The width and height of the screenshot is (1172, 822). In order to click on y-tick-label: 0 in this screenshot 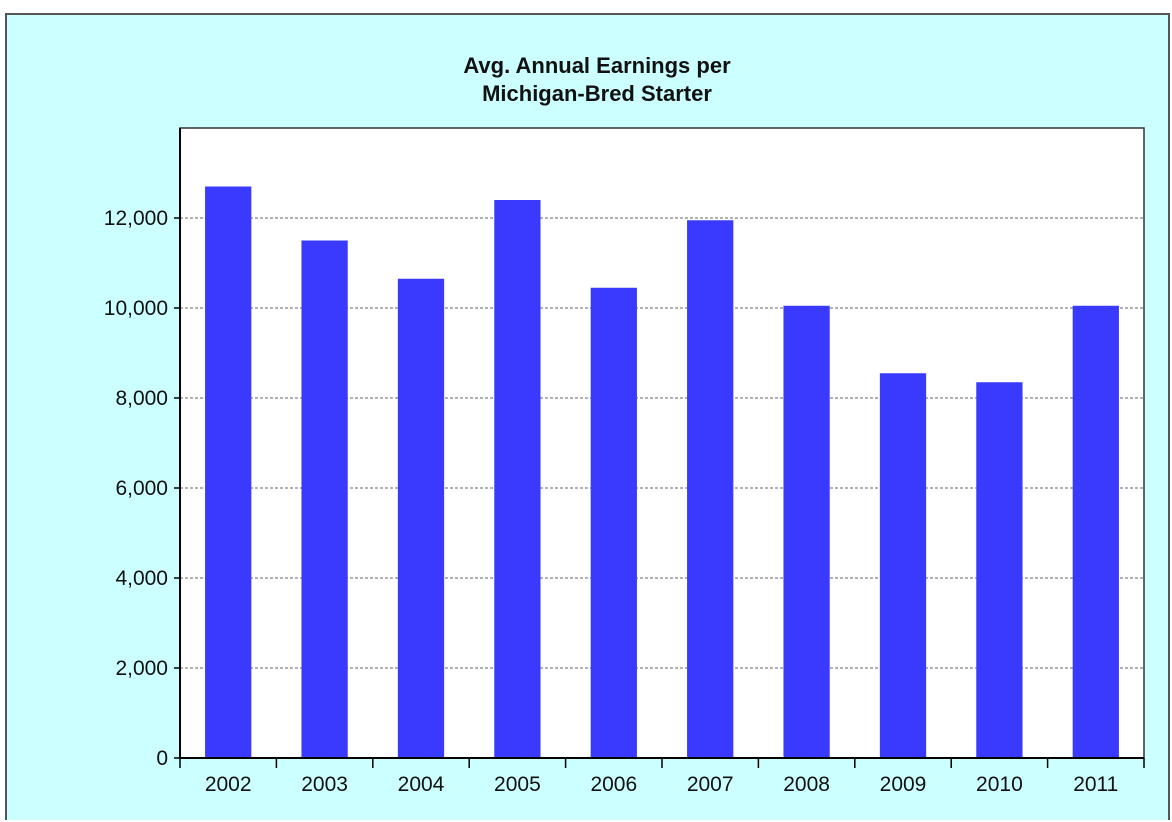, I will do `click(162, 758)`.